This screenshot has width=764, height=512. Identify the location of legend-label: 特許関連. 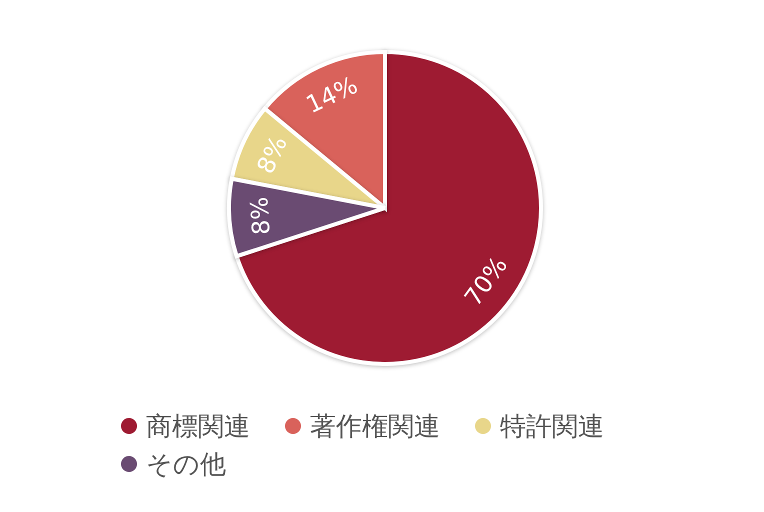
(552, 427).